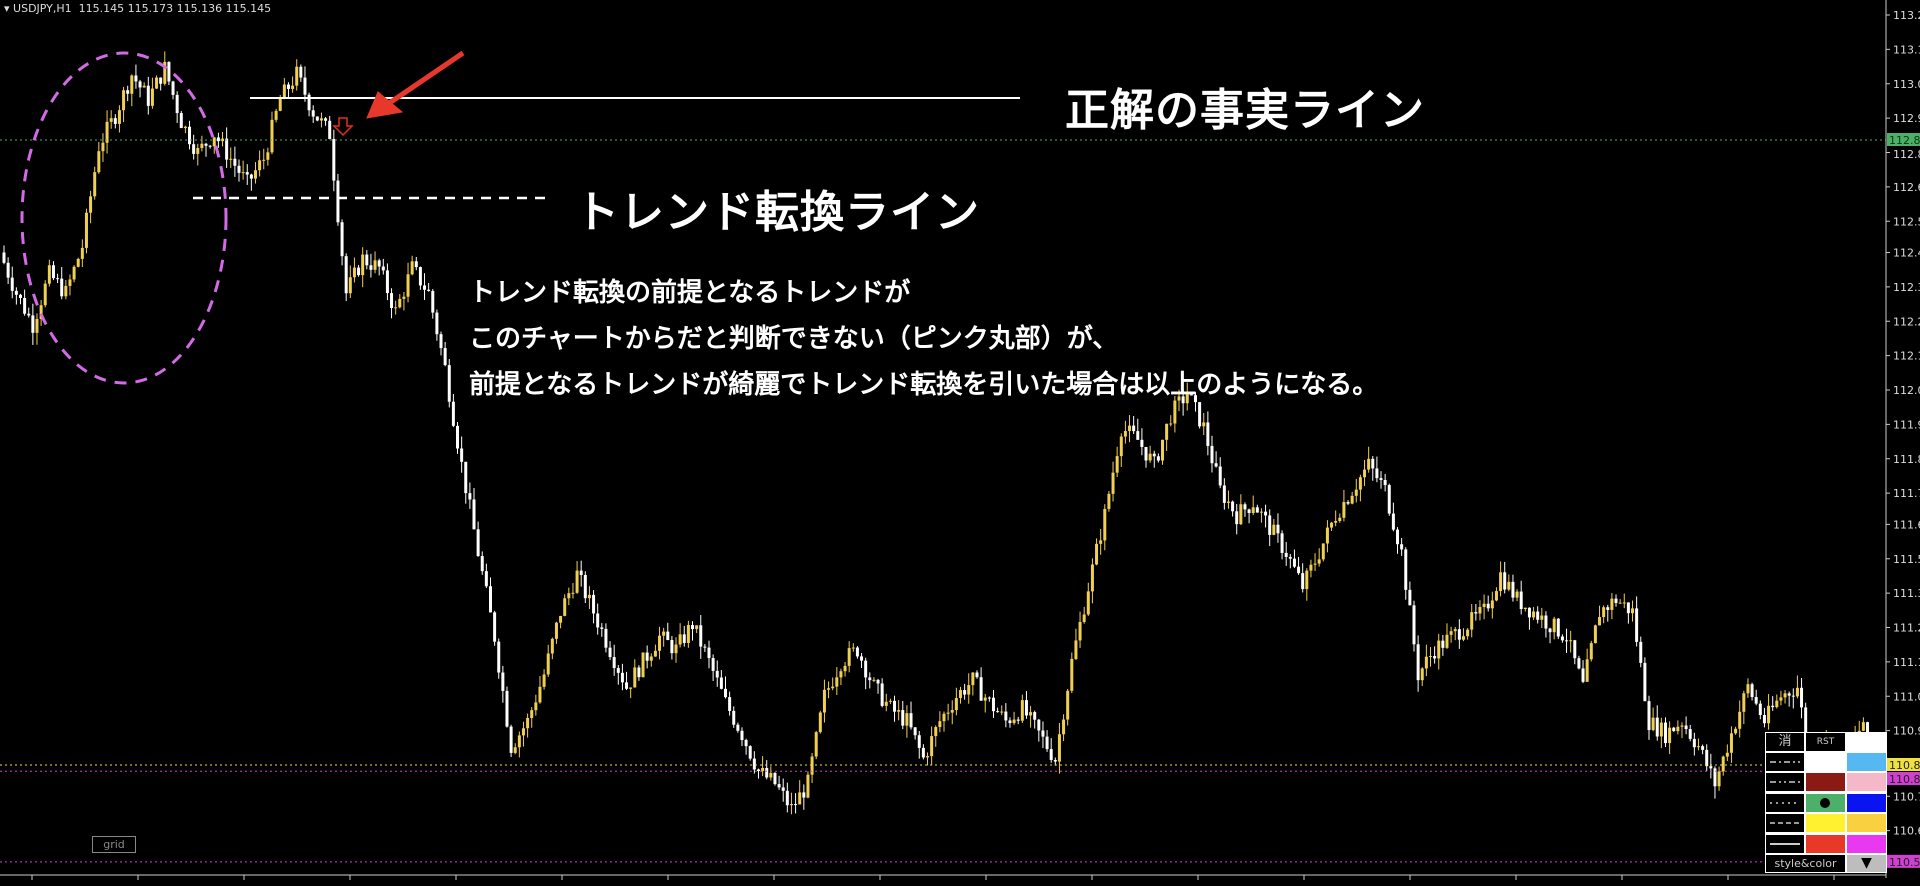  Describe the element at coordinates (1785, 742) in the screenshot. I see `clear-button: 消` at that location.